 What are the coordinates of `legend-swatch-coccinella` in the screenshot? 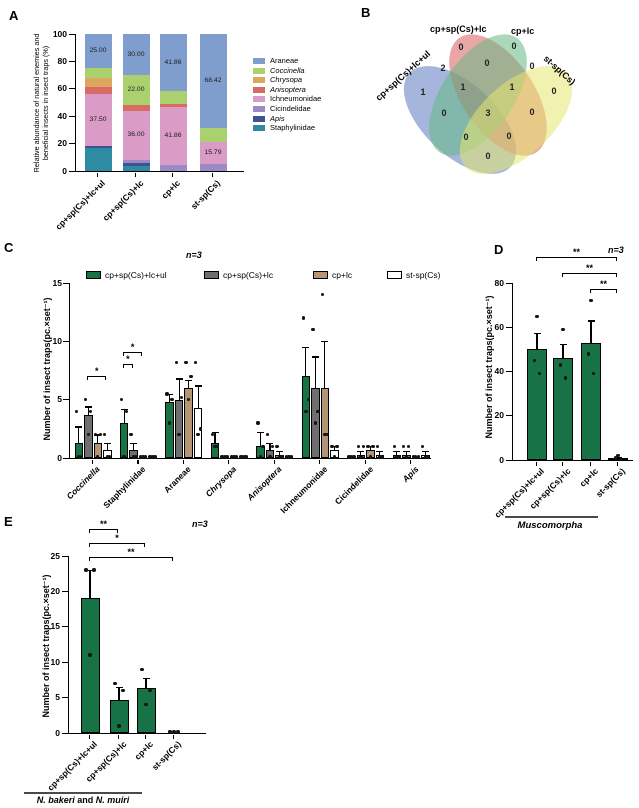 It's located at (259, 70).